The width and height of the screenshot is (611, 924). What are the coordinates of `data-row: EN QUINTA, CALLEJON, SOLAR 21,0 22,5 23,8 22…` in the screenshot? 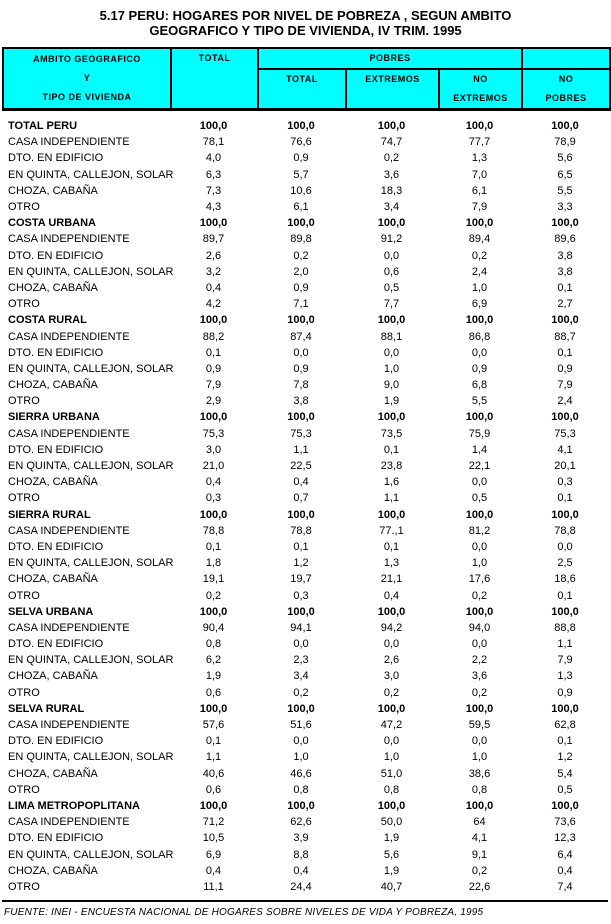 It's located at (305, 466).